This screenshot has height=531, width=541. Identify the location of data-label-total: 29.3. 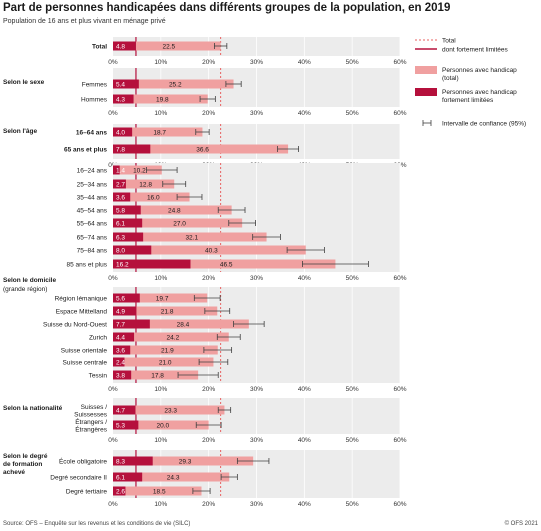
(185, 462).